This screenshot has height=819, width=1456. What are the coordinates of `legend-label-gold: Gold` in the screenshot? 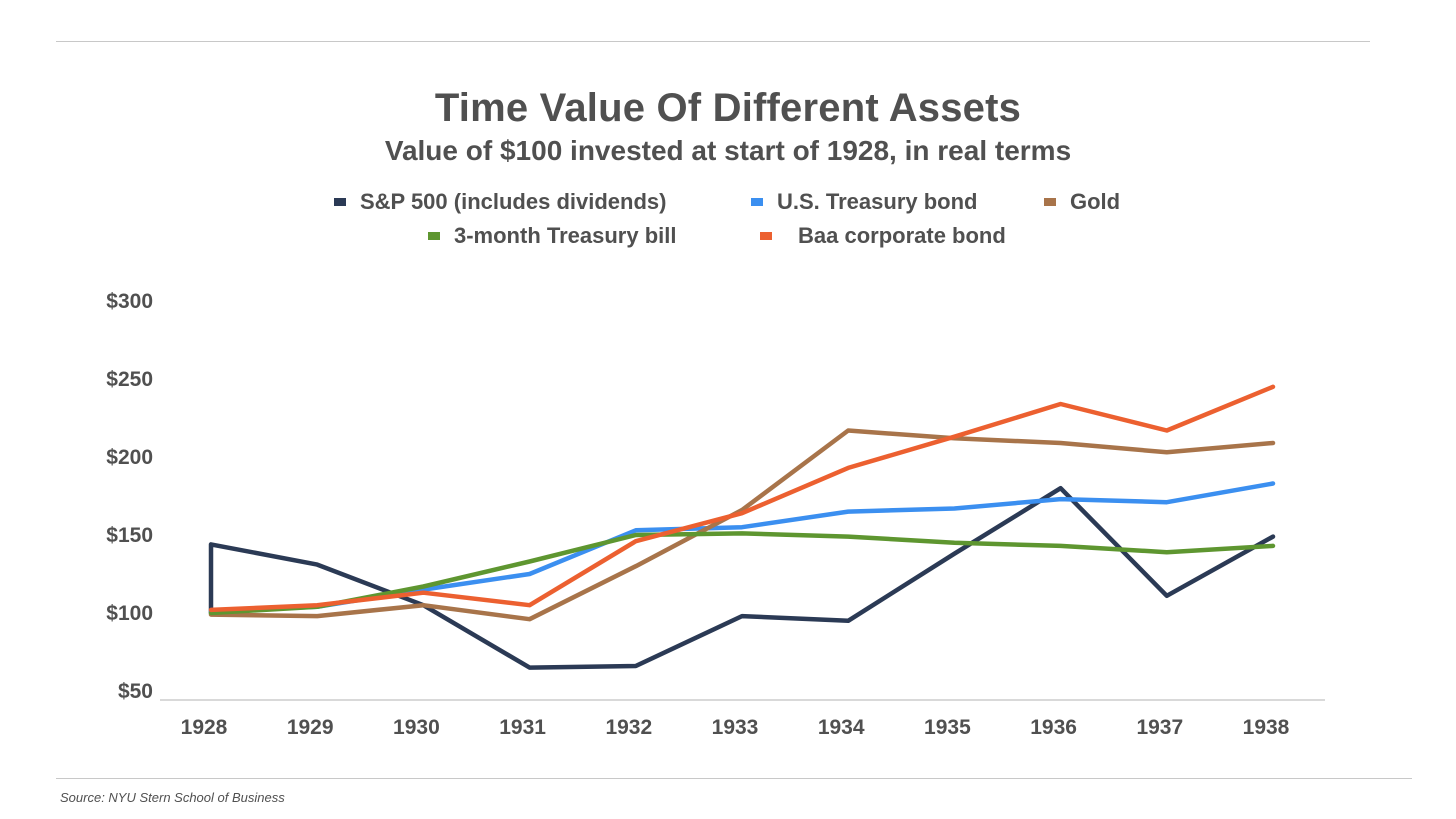 It's located at (1095, 201).